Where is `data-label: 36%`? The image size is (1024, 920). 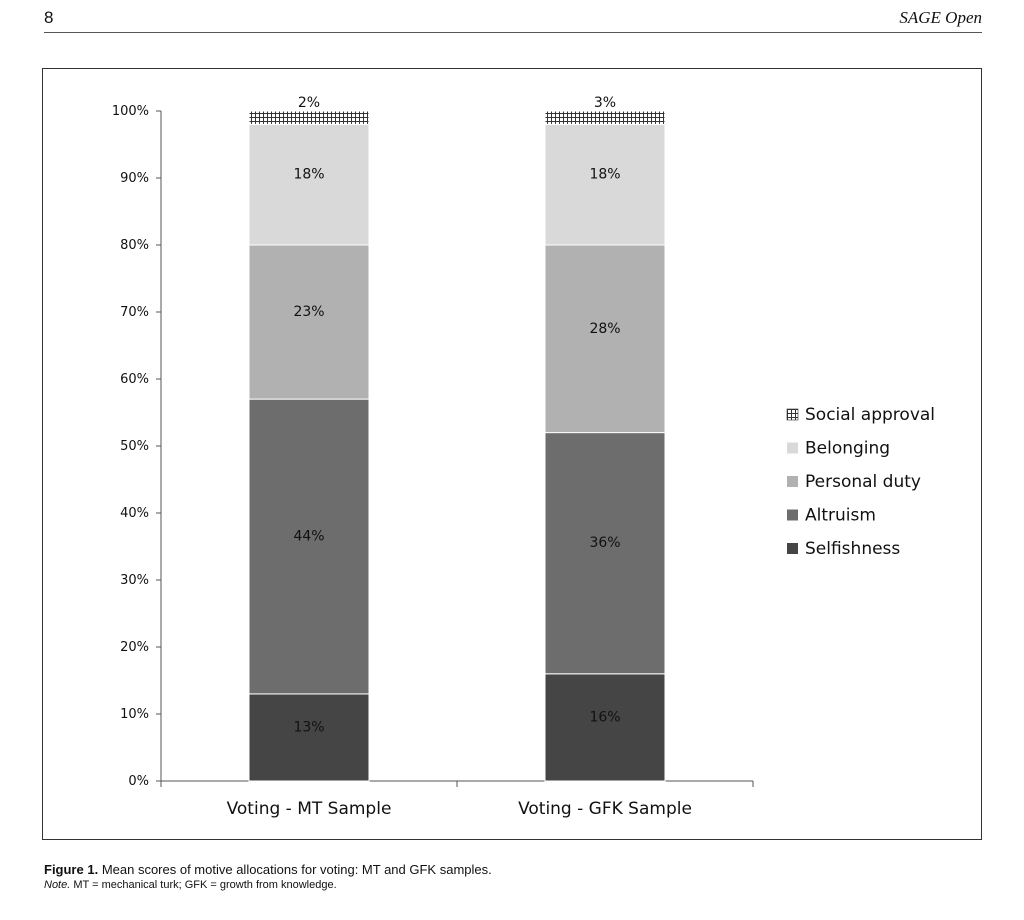 data-label: 36% is located at coordinates (604, 543).